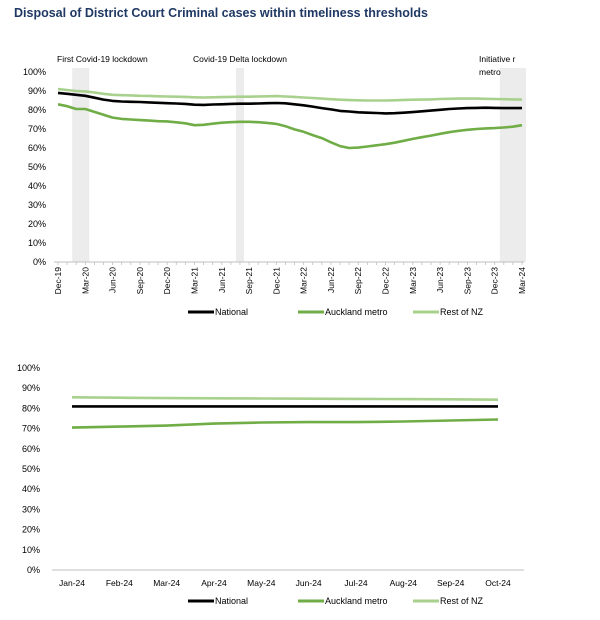 This screenshot has width=600, height=620. What do you see at coordinates (276, 281) in the screenshot?
I see `x-tick-label: Dec-21` at bounding box center [276, 281].